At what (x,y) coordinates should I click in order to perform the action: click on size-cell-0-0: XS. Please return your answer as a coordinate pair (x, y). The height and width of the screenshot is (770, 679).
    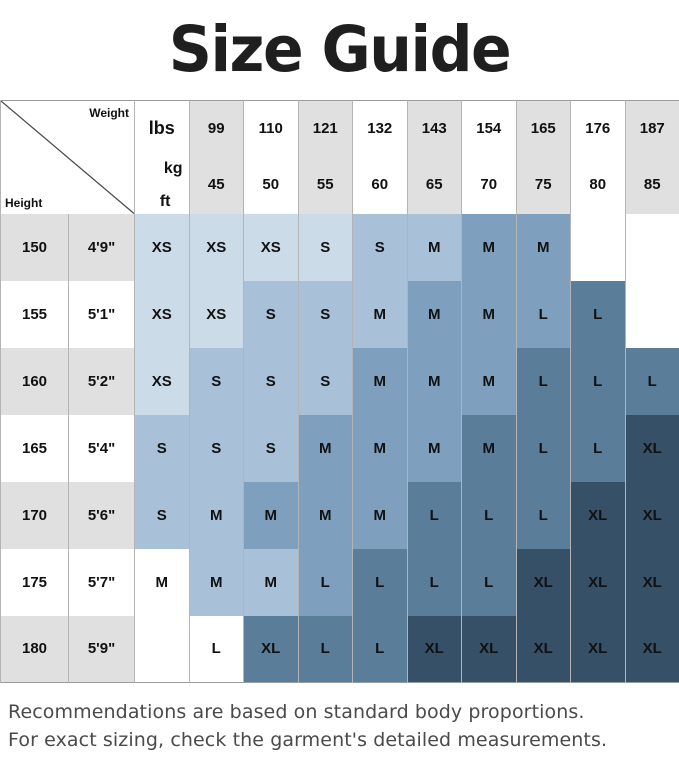
    Looking at the image, I should click on (162, 247).